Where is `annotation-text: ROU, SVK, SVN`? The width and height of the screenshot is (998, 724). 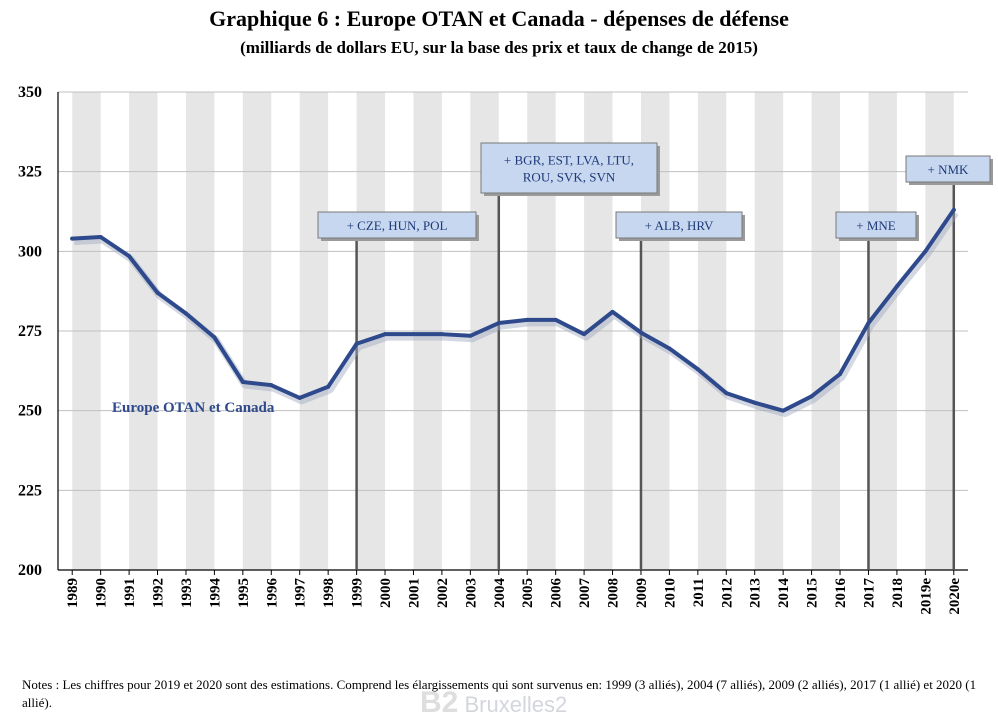 annotation-text: ROU, SVK, SVN is located at coordinates (569, 177).